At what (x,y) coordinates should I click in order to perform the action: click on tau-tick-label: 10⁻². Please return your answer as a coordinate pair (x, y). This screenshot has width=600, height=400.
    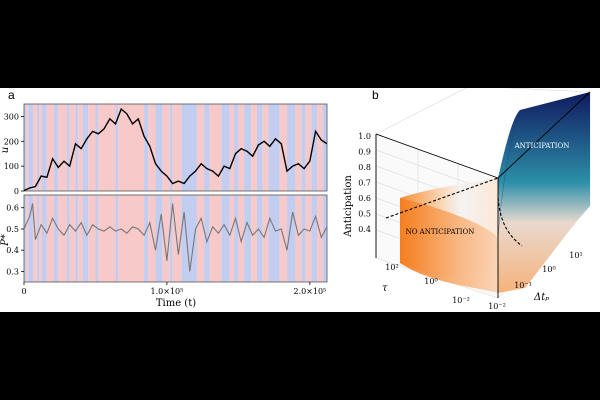
    Looking at the image, I should click on (461, 300).